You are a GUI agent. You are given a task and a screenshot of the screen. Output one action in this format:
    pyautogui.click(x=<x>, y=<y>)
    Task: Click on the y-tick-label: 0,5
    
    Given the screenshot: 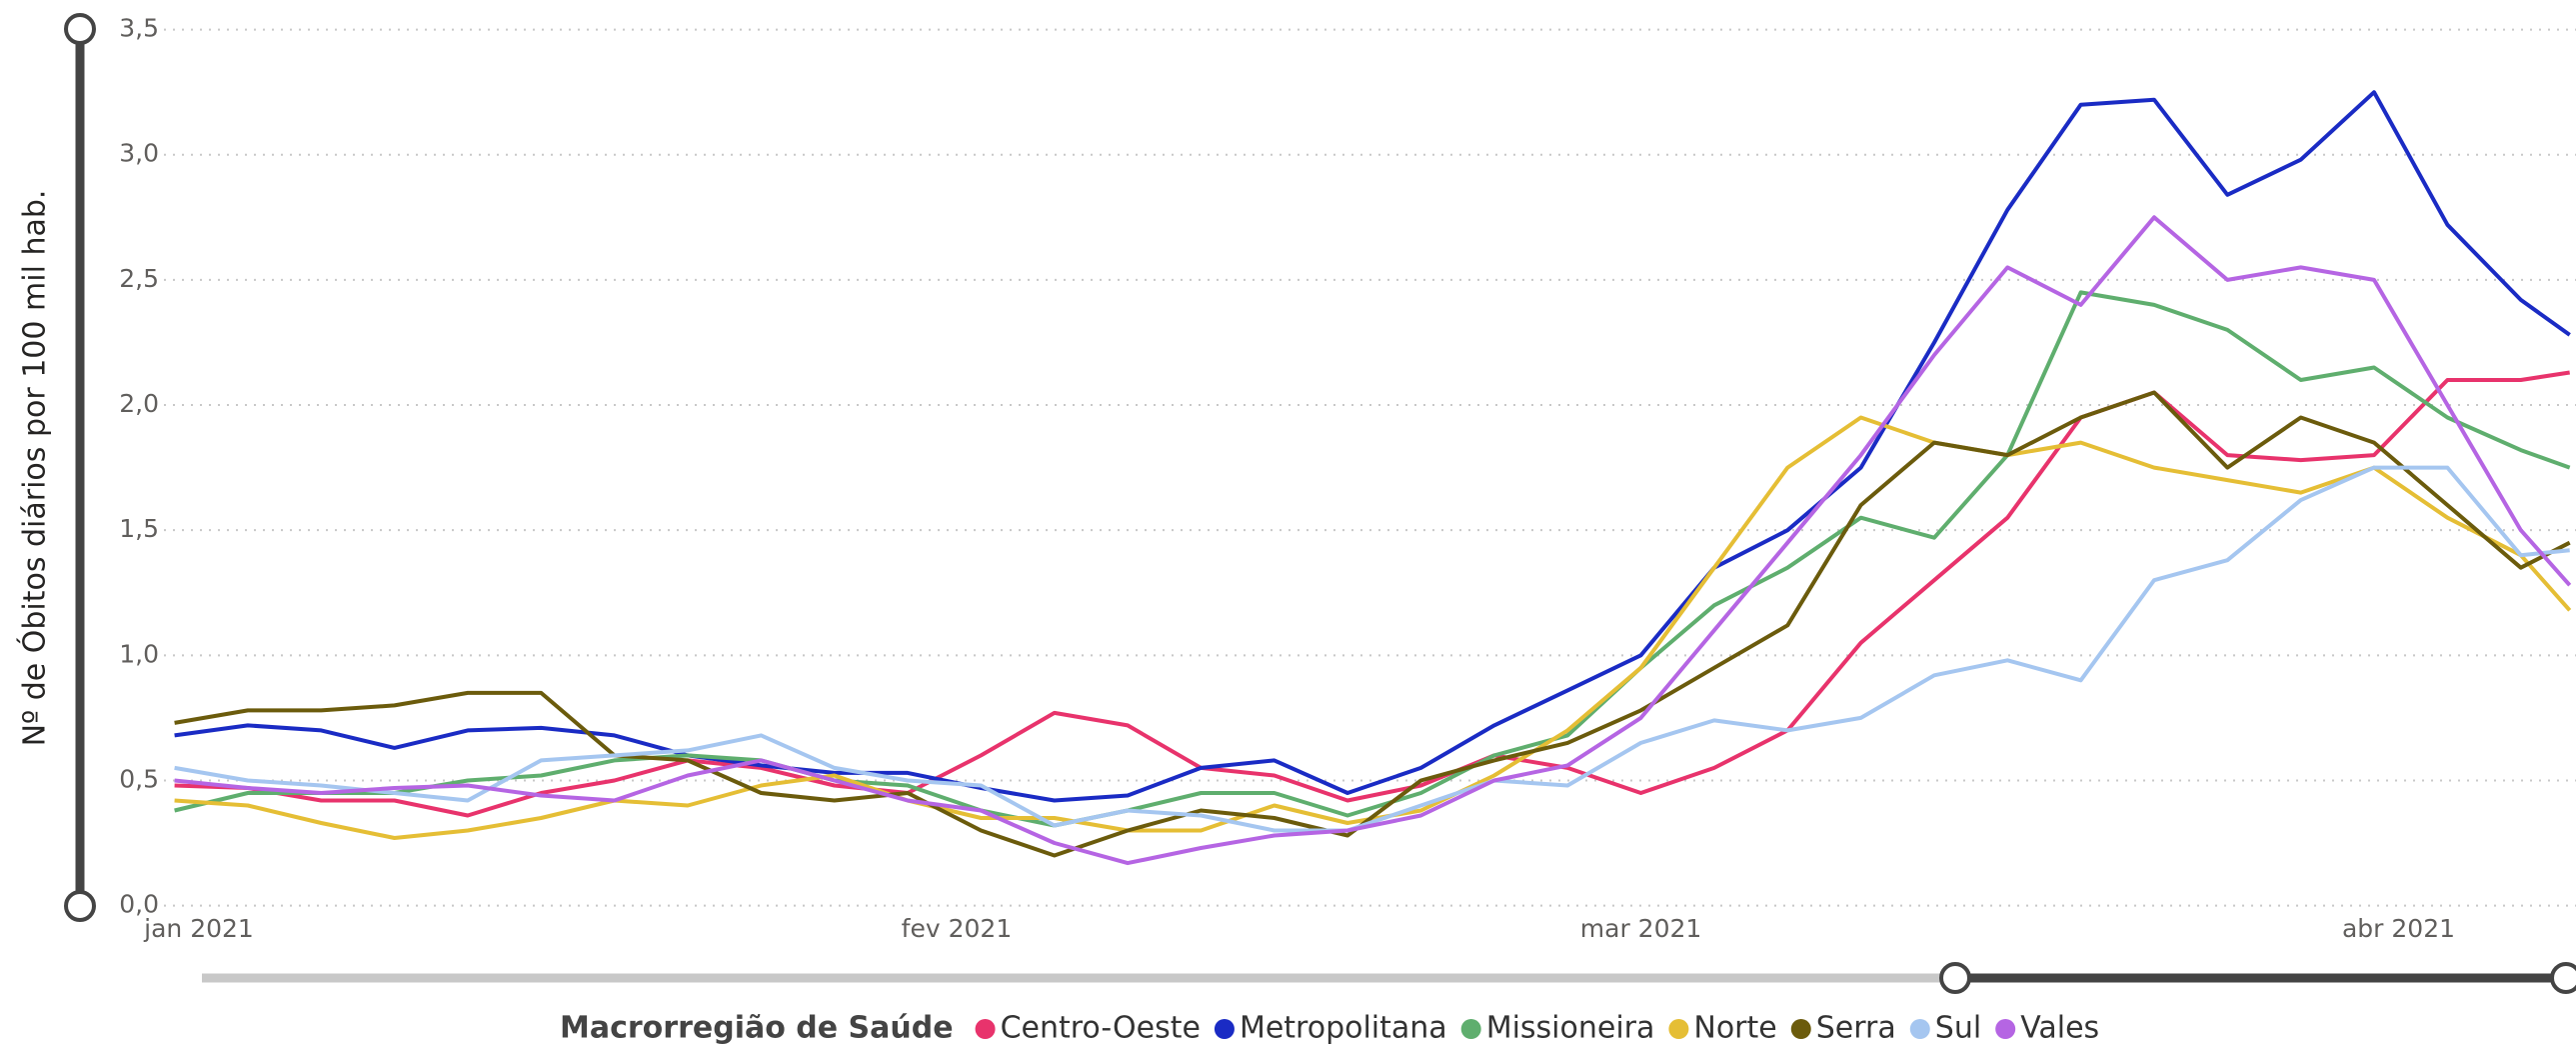 What is the action you would take?
    pyautogui.click(x=139, y=778)
    